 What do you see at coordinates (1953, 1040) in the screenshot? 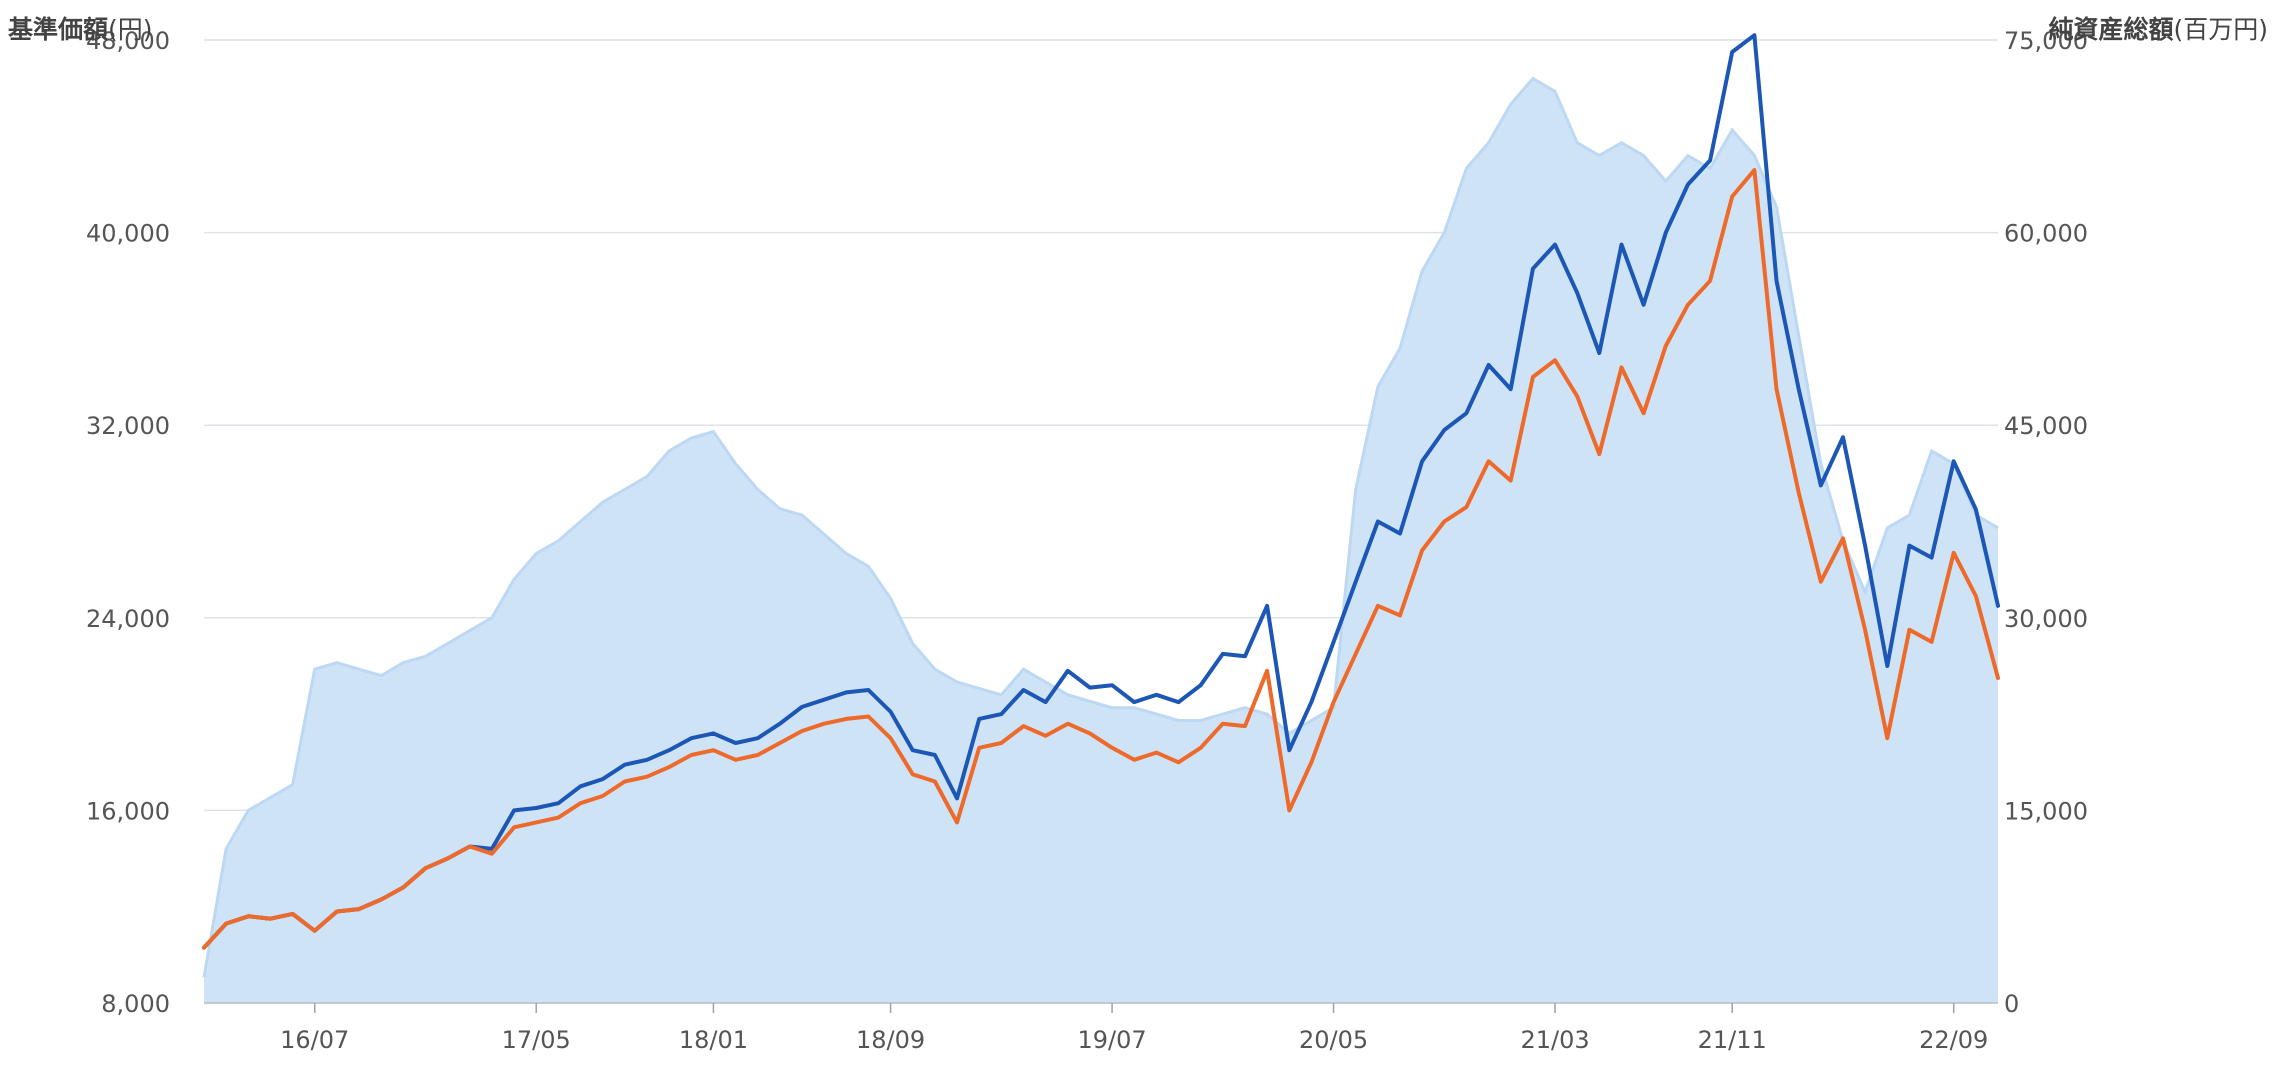
I see `x-tick-label: 22/09` at bounding box center [1953, 1040].